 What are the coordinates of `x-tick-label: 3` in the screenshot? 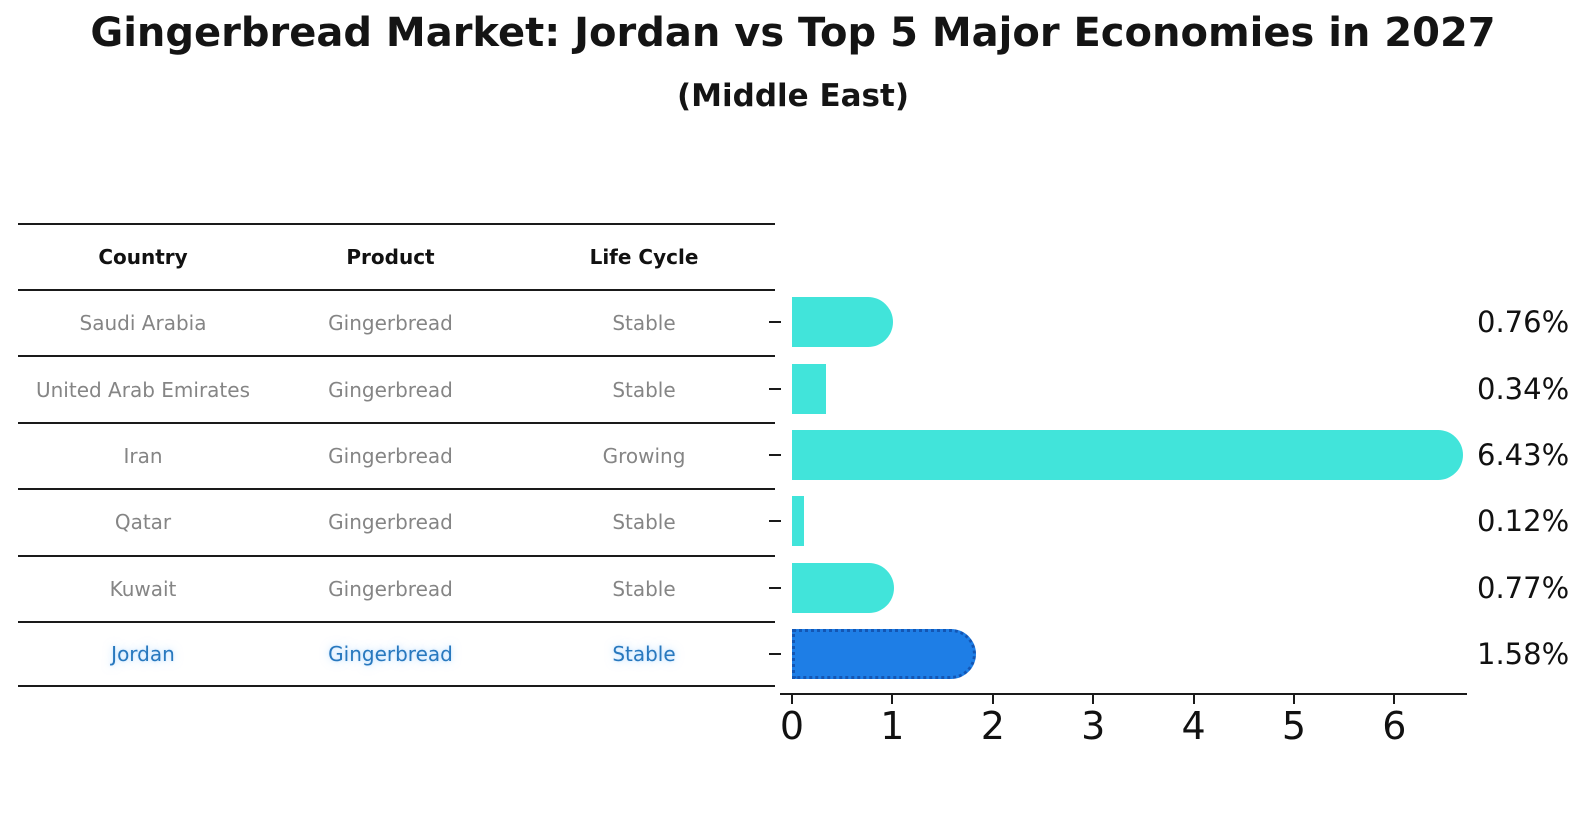 It's located at (1093, 726).